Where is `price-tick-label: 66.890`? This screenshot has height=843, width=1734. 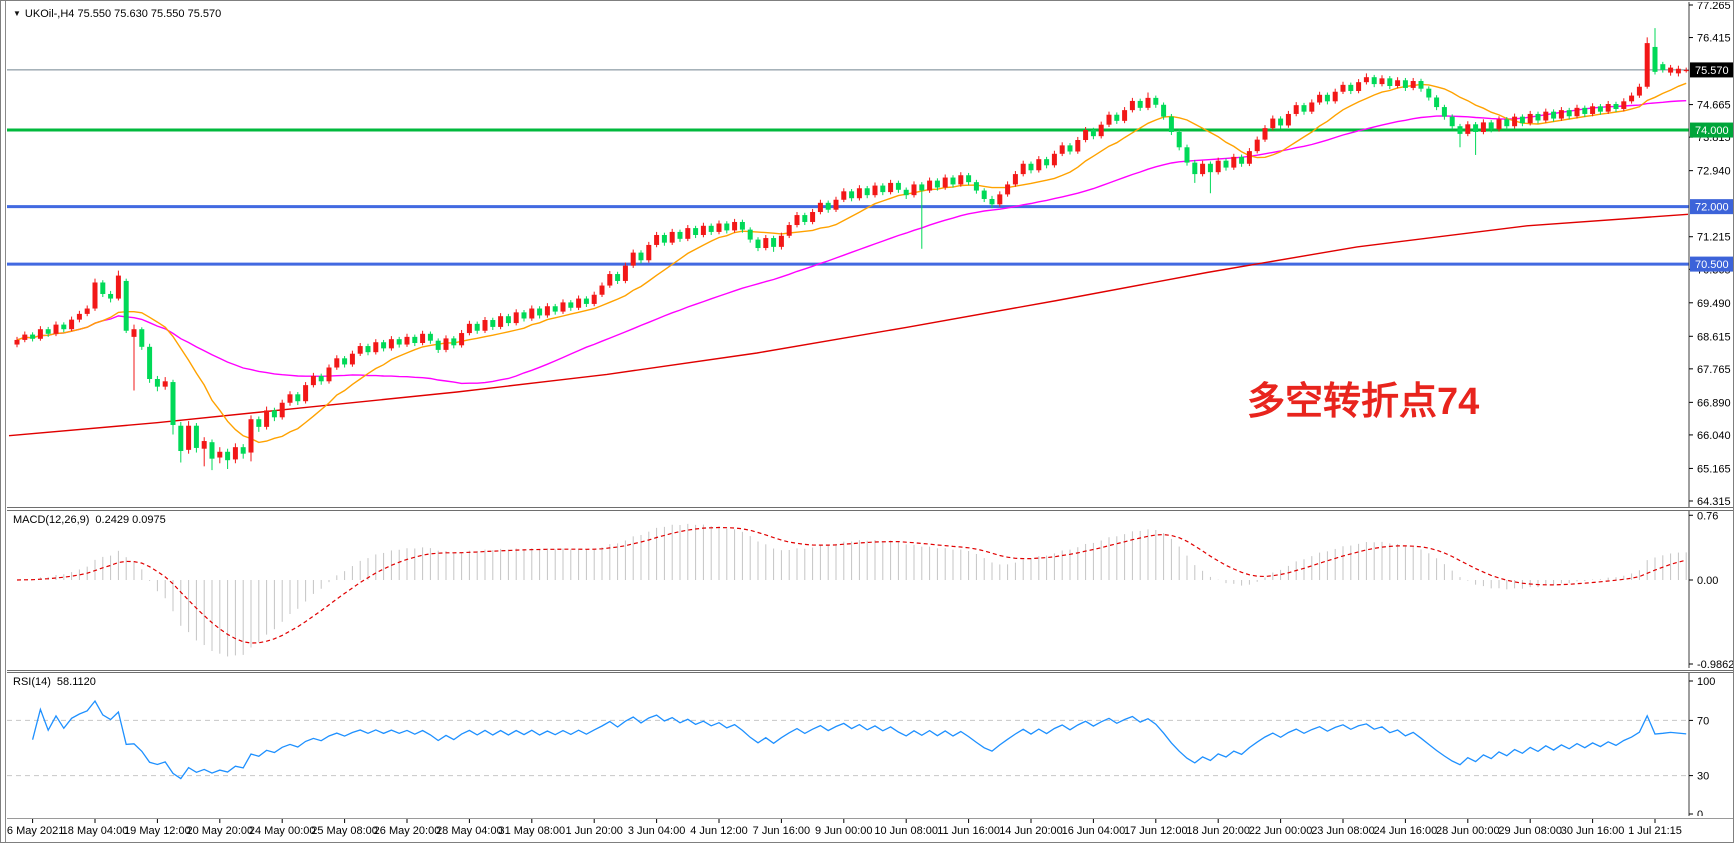
price-tick-label: 66.890 is located at coordinates (1714, 403).